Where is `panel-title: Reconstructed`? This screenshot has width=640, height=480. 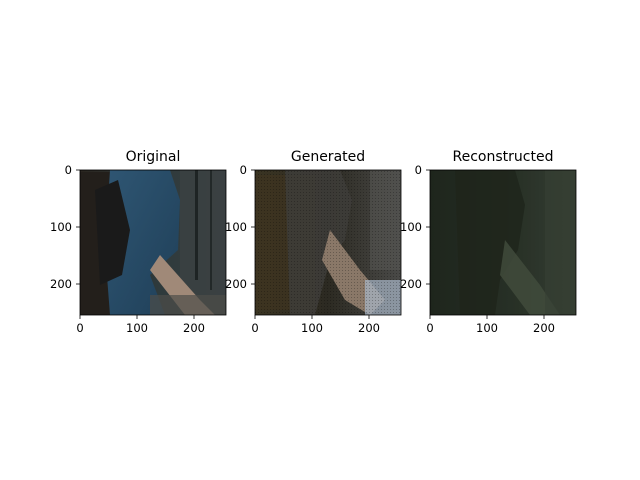 panel-title: Reconstructed is located at coordinates (503, 157).